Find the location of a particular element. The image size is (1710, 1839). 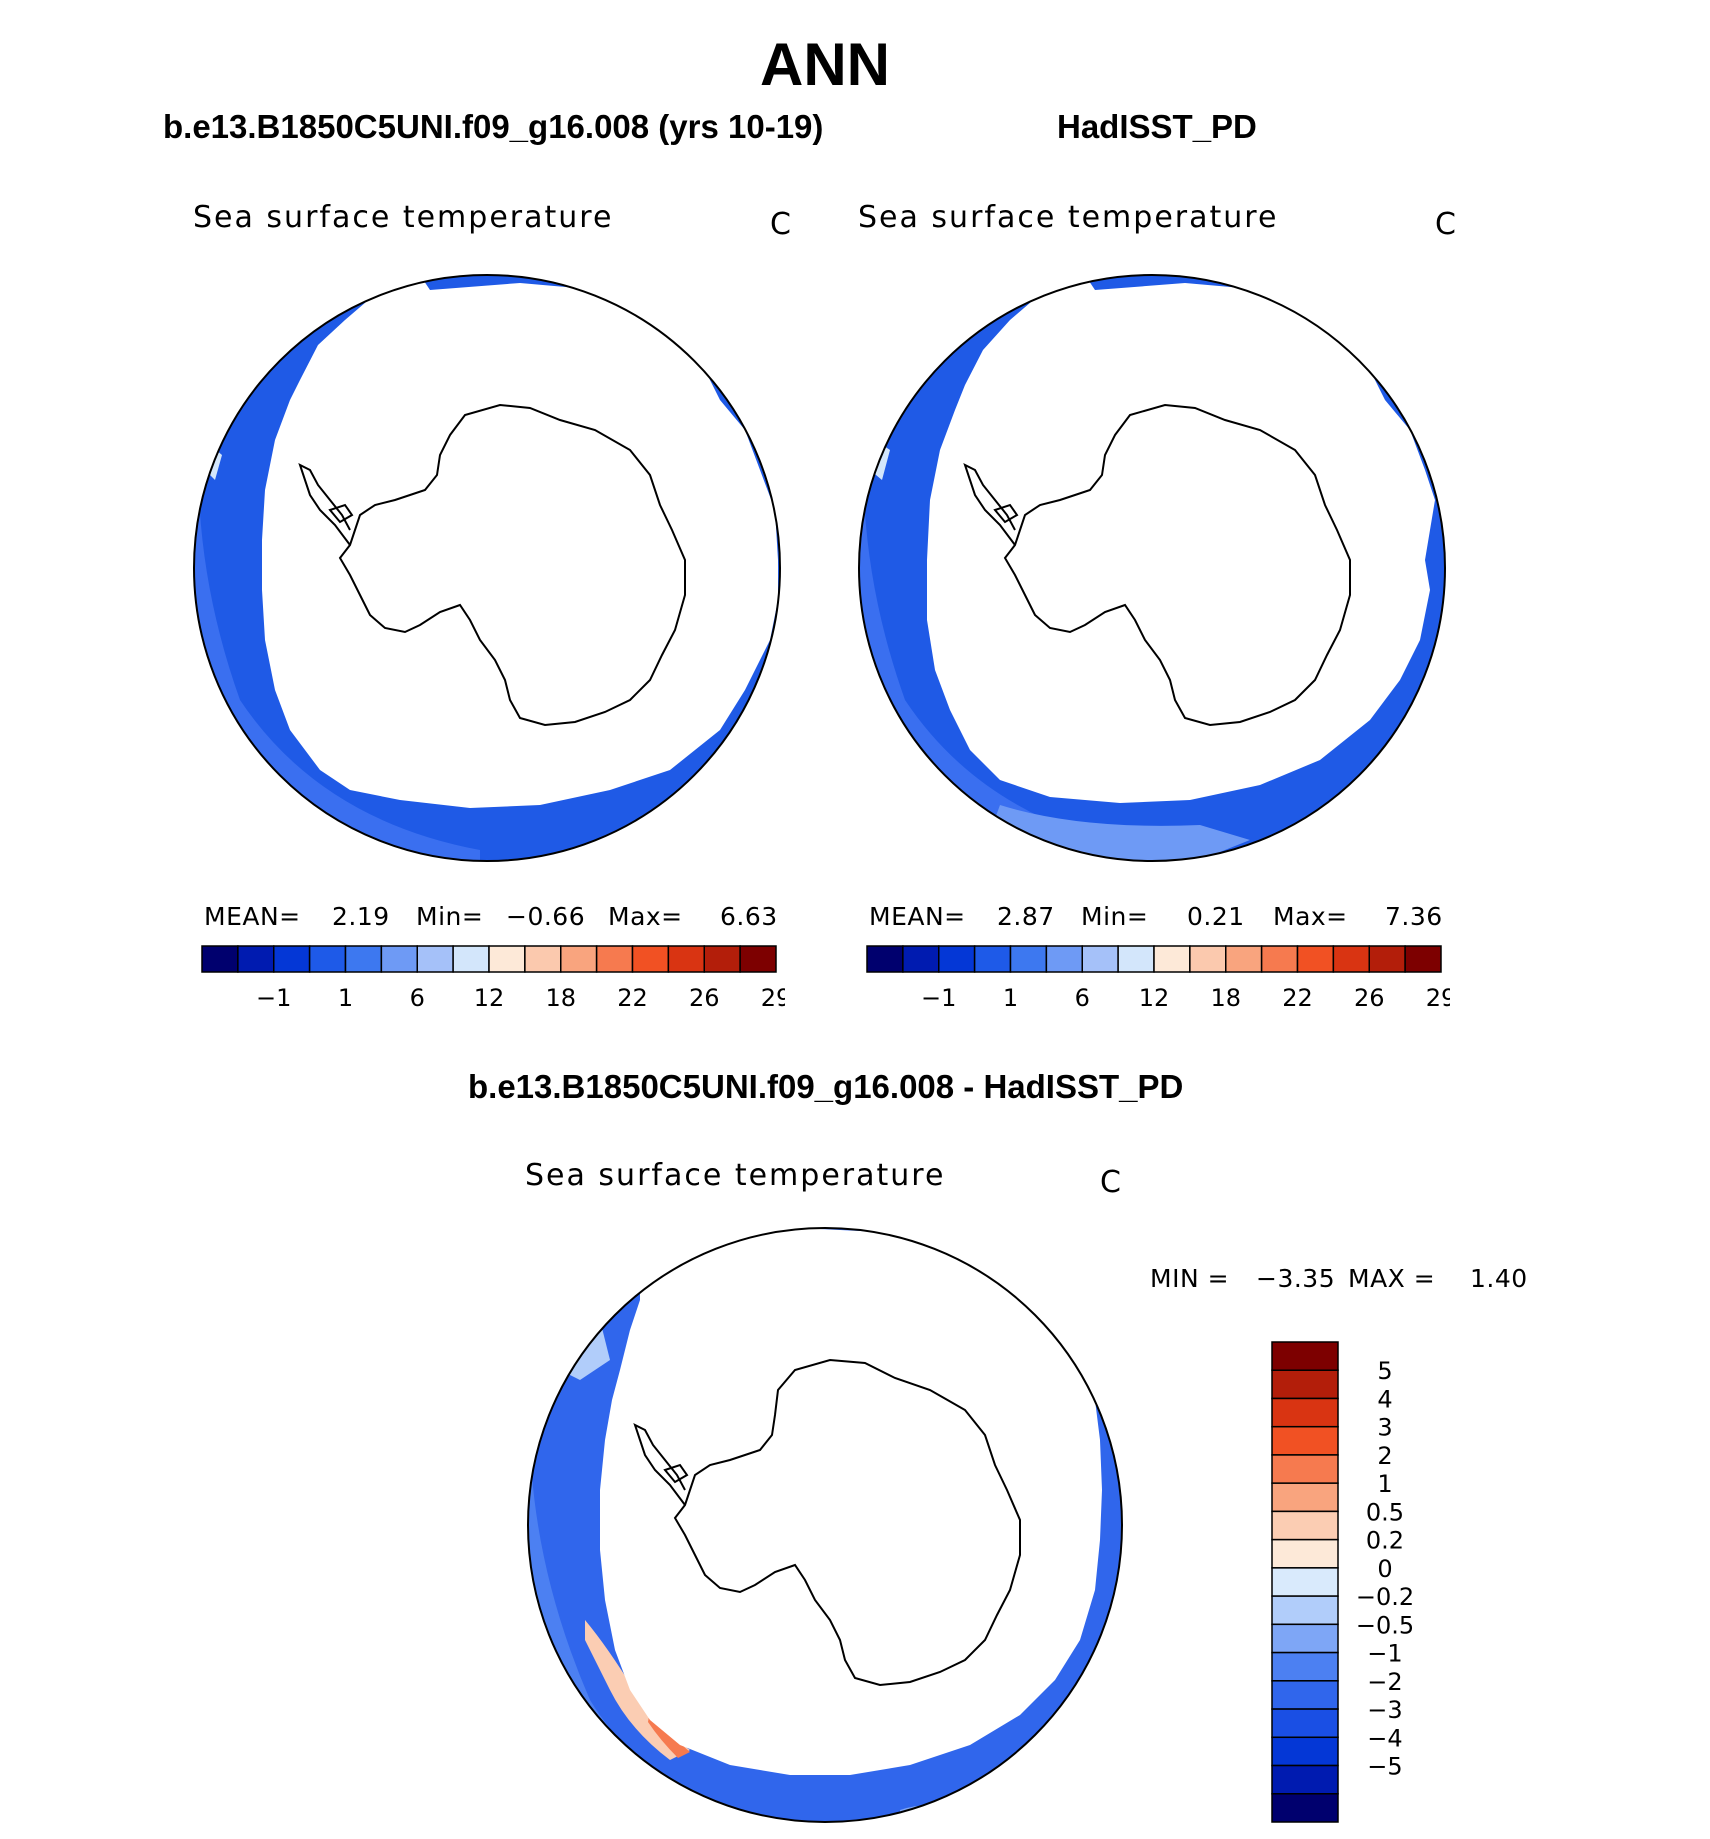

obs-colorbar-tick: 18 is located at coordinates (1225, 998).